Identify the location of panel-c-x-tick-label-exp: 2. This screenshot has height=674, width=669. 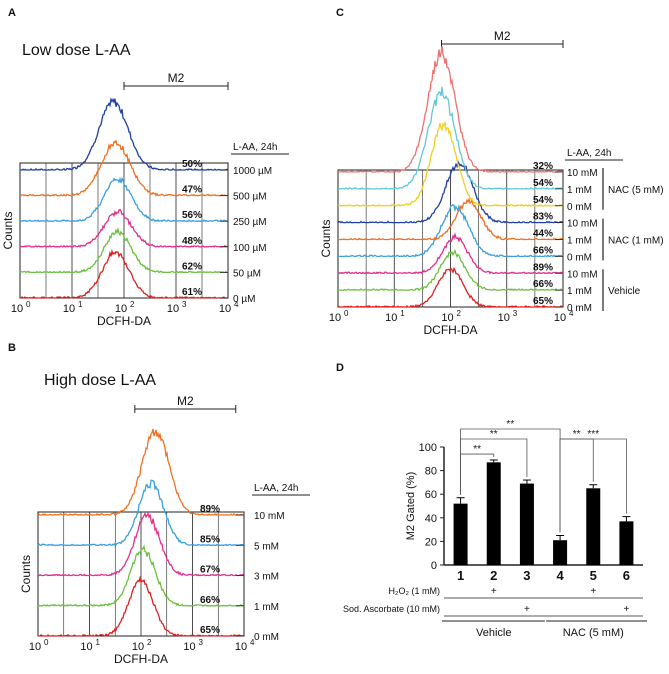
(459, 313).